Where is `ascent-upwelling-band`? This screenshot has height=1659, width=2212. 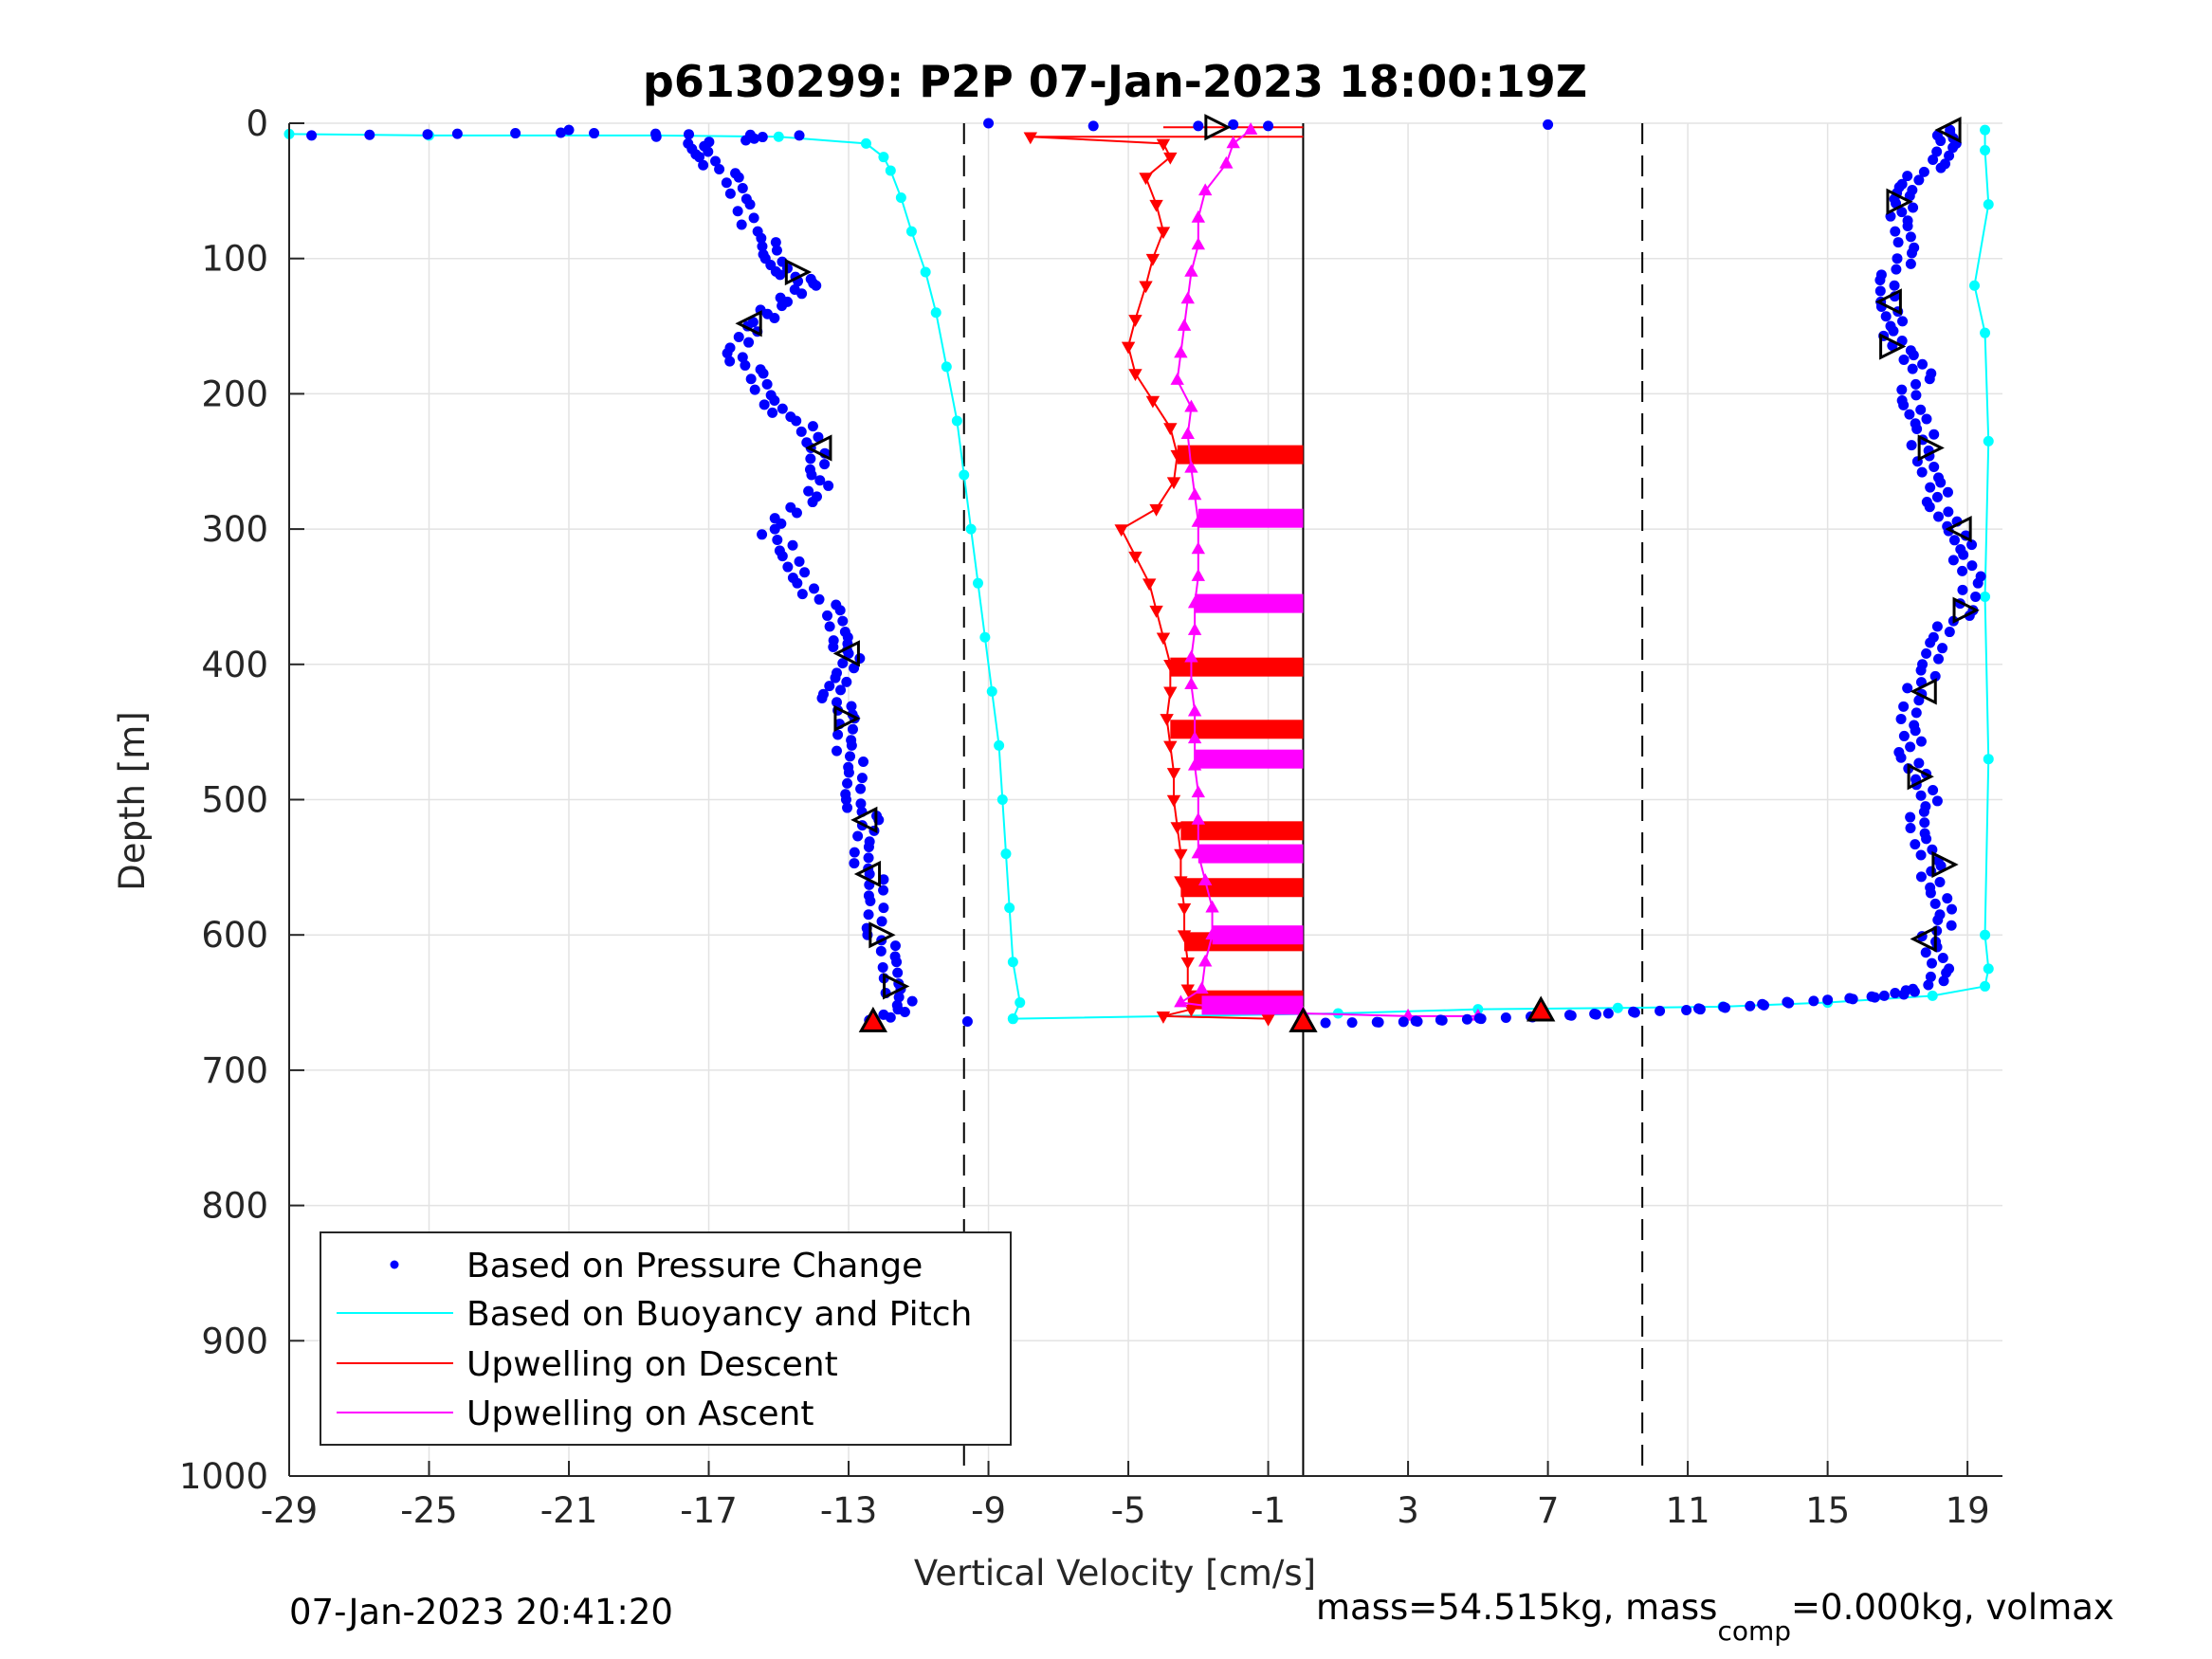
ascent-upwelling-band is located at coordinates (1249, 759).